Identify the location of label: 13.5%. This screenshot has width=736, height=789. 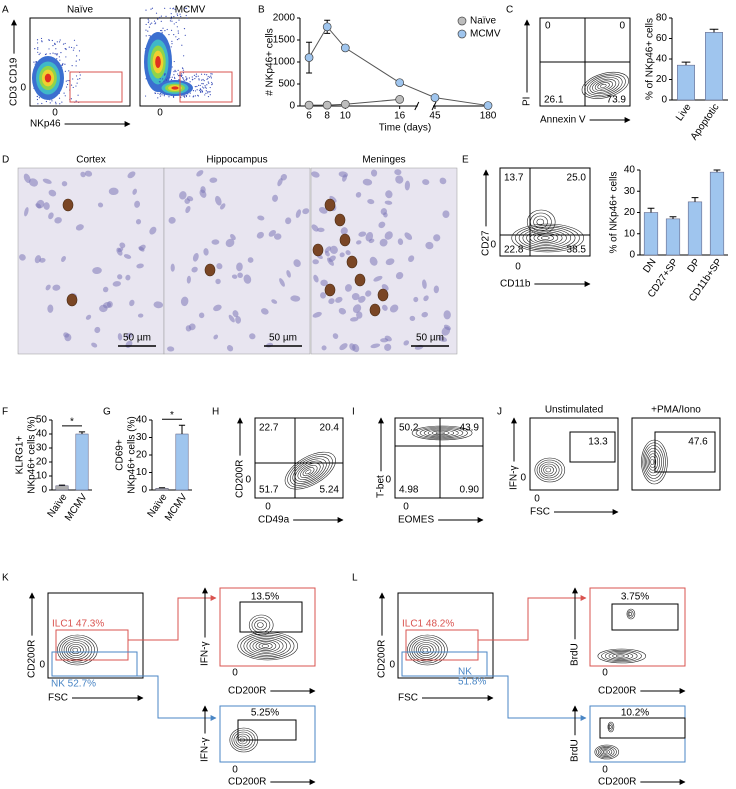
(265, 597).